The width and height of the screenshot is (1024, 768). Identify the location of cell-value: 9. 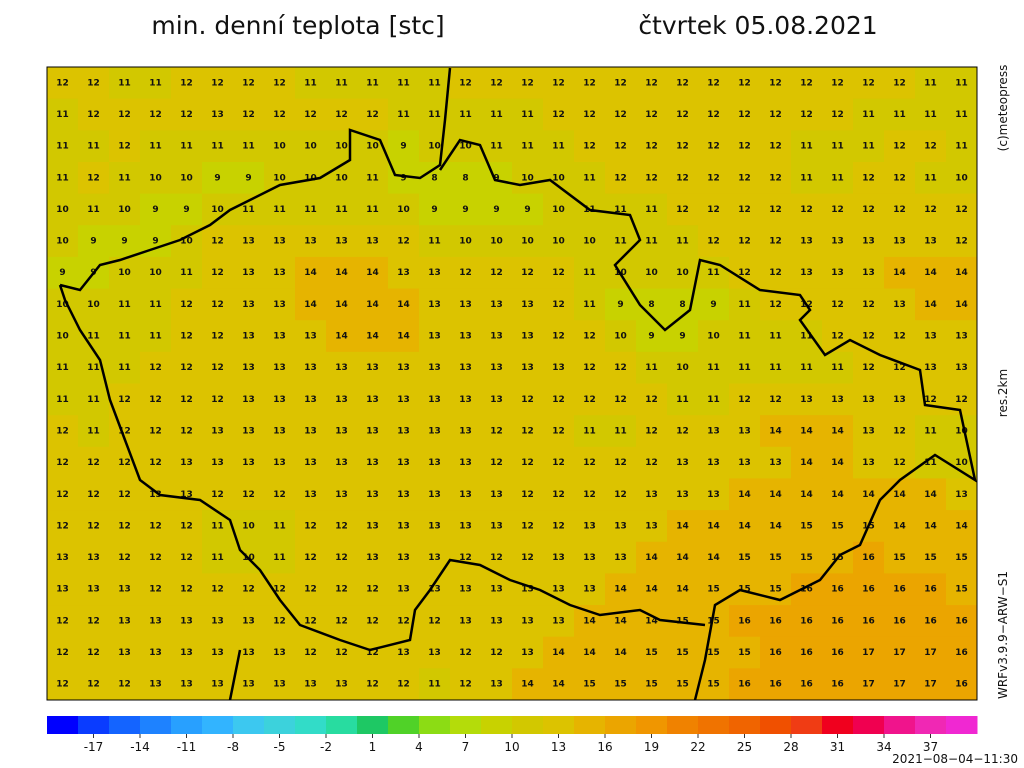
(496, 210).